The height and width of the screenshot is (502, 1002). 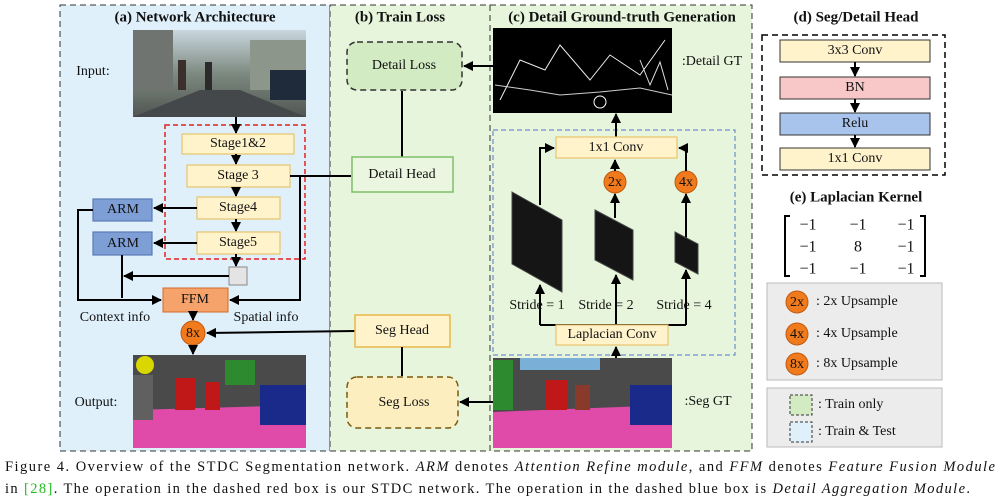 I want to click on node-label: Seg Head, so click(x=402, y=330).